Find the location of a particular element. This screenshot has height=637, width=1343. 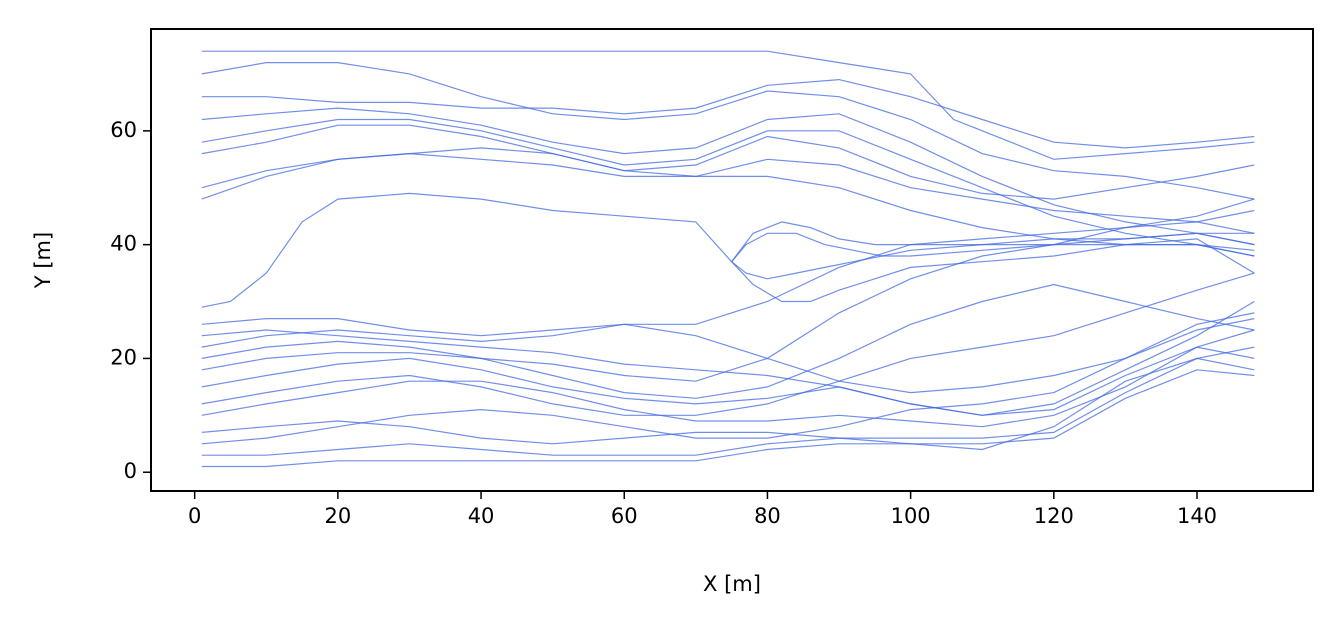

y-tick-label: 60 is located at coordinates (123, 130).